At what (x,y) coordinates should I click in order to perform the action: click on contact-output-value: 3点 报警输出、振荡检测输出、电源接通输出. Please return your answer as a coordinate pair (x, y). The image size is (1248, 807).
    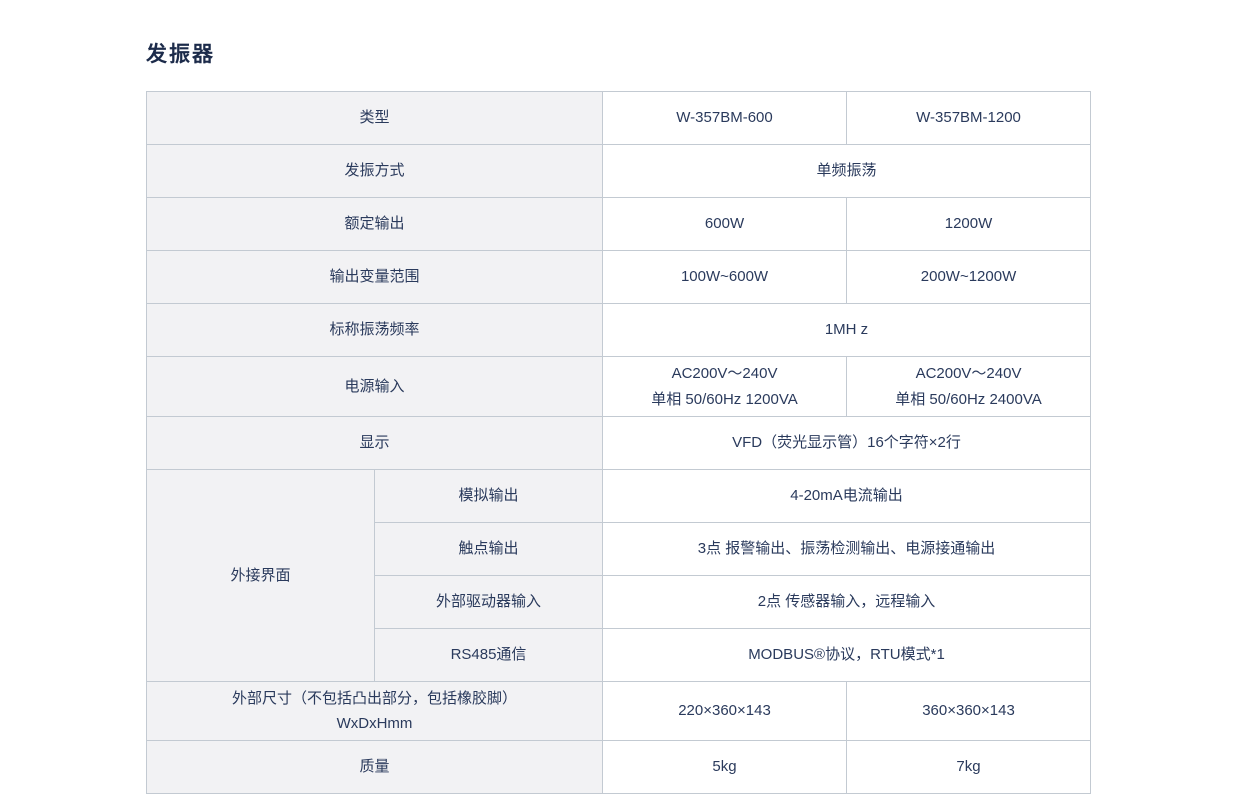
    Looking at the image, I should click on (847, 549).